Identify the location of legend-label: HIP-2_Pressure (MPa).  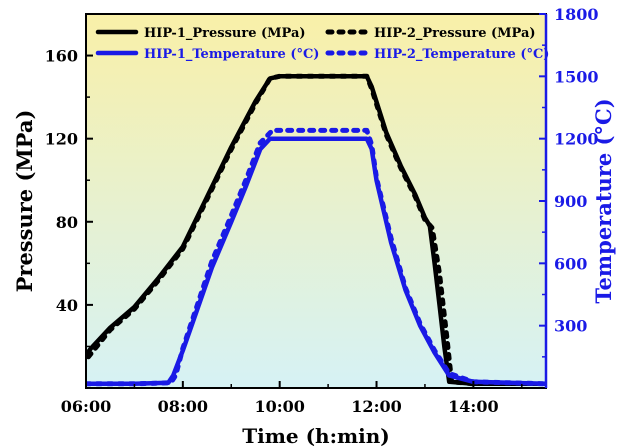
(455, 33).